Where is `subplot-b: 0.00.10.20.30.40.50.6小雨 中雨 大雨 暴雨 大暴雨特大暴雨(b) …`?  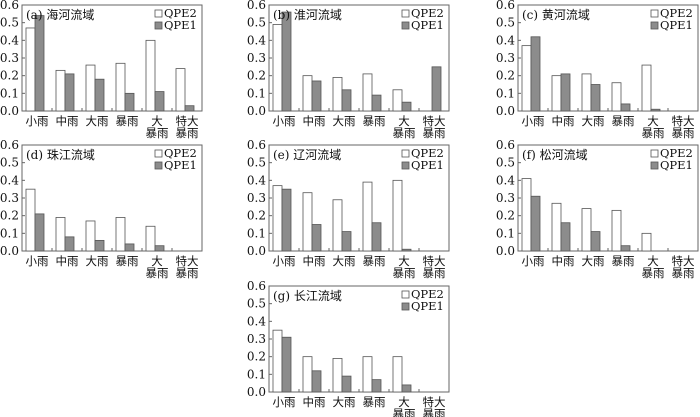
subplot-b: 0.00.10.20.30.40.50.6小雨 中雨 大雨 暴雨 大暴雨特大暴雨(b) … is located at coordinates (348, 70).